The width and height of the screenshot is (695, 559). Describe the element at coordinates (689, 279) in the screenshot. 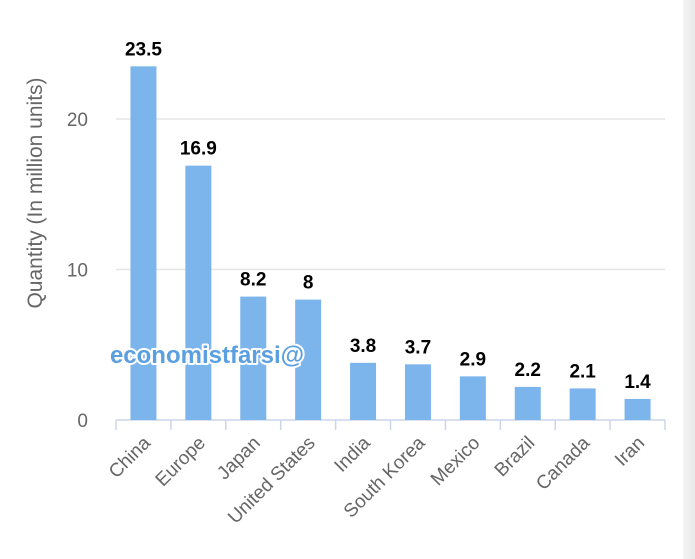

I see `page-edge` at that location.